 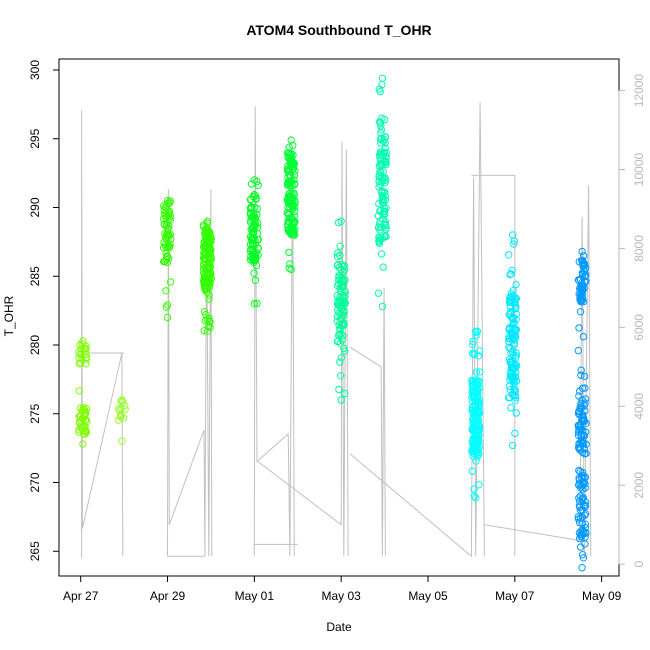 I want to click on x-axis-label: Date, so click(x=339, y=627).